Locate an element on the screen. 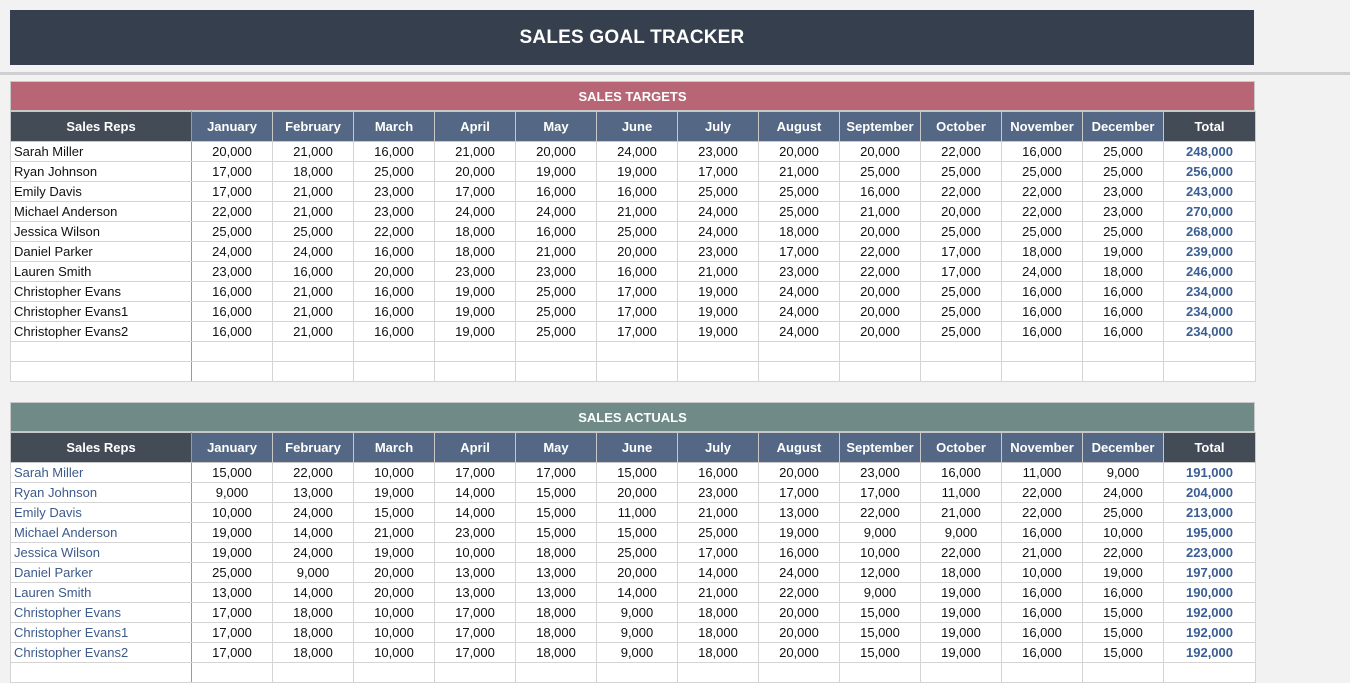 The width and height of the screenshot is (1350, 683). total-cell: 213,000 is located at coordinates (1209, 512).